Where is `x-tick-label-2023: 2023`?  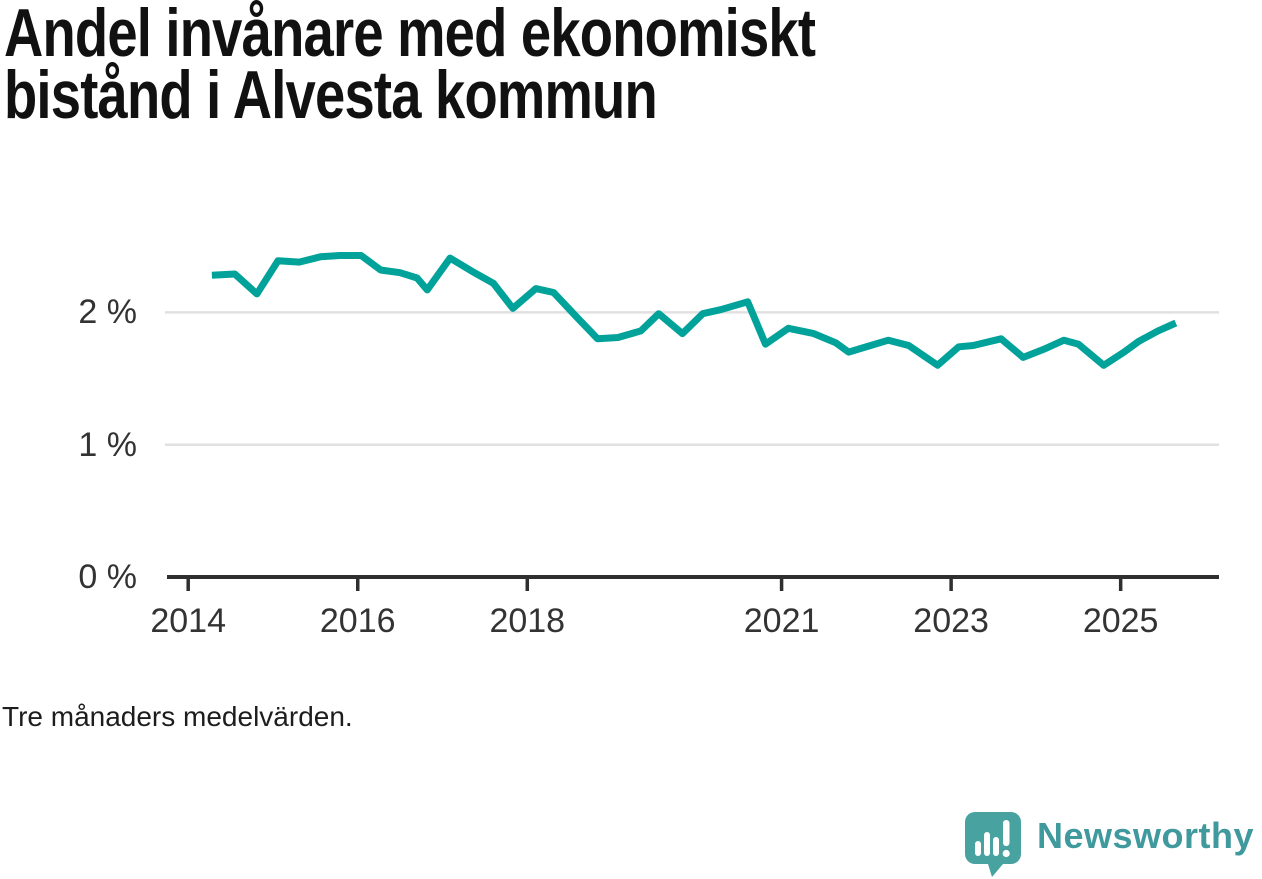 x-tick-label-2023: 2023 is located at coordinates (951, 621).